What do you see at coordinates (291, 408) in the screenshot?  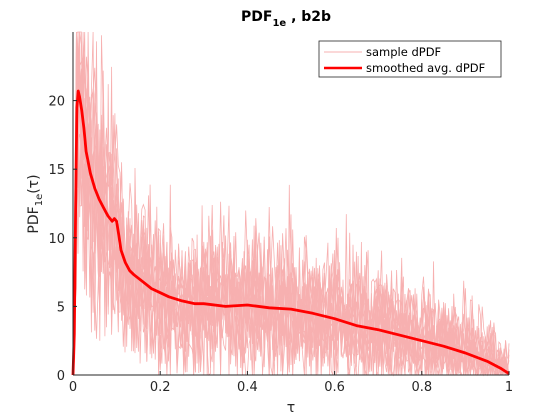 I see `x-axis-label: τ` at bounding box center [291, 408].